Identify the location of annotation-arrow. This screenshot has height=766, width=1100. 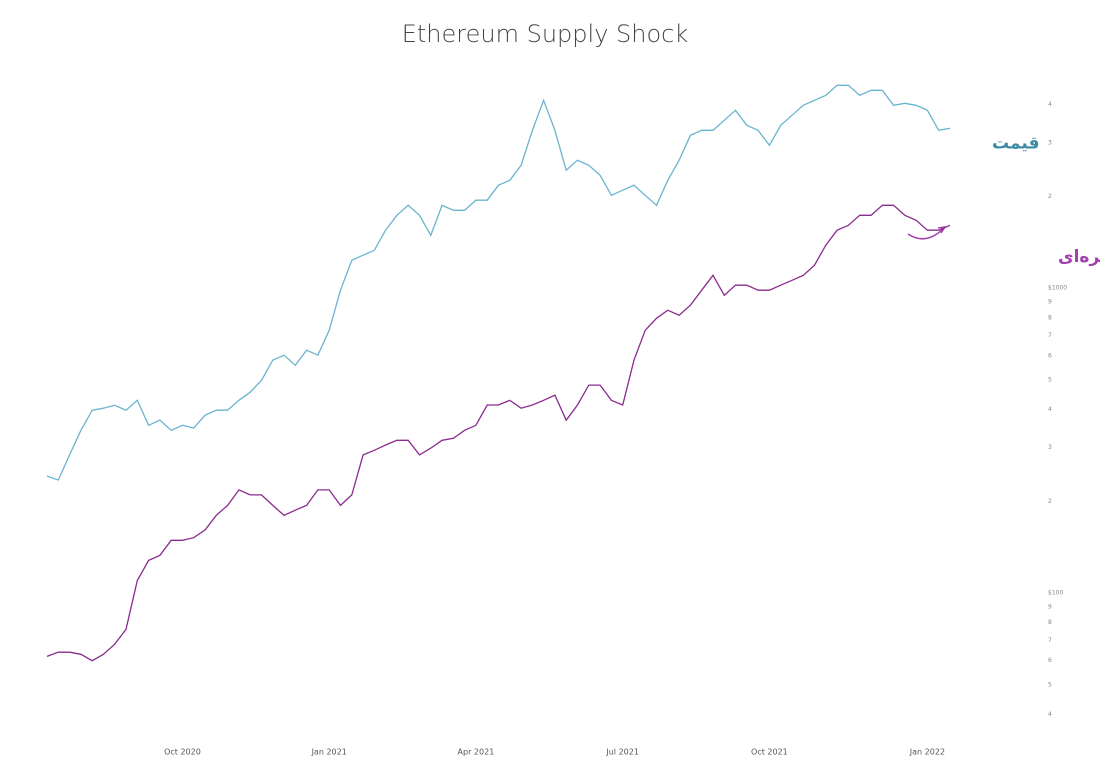
(926, 233).